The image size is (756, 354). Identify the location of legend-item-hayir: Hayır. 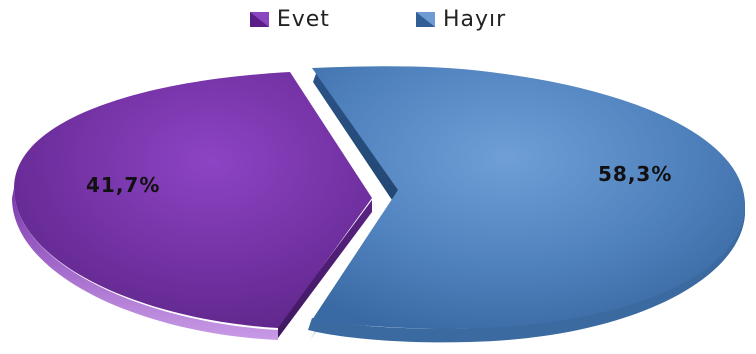
(461, 19).